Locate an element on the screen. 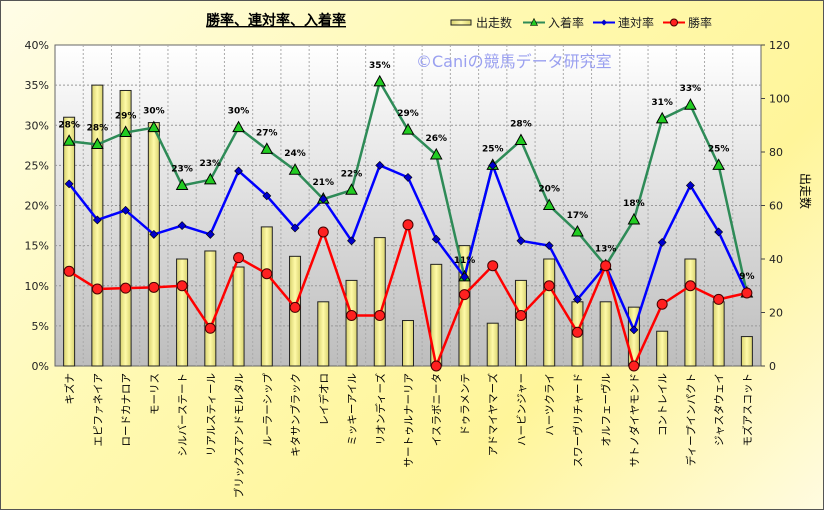 This screenshot has width=824, height=511. legend-item: 入着率 is located at coordinates (553, 22).